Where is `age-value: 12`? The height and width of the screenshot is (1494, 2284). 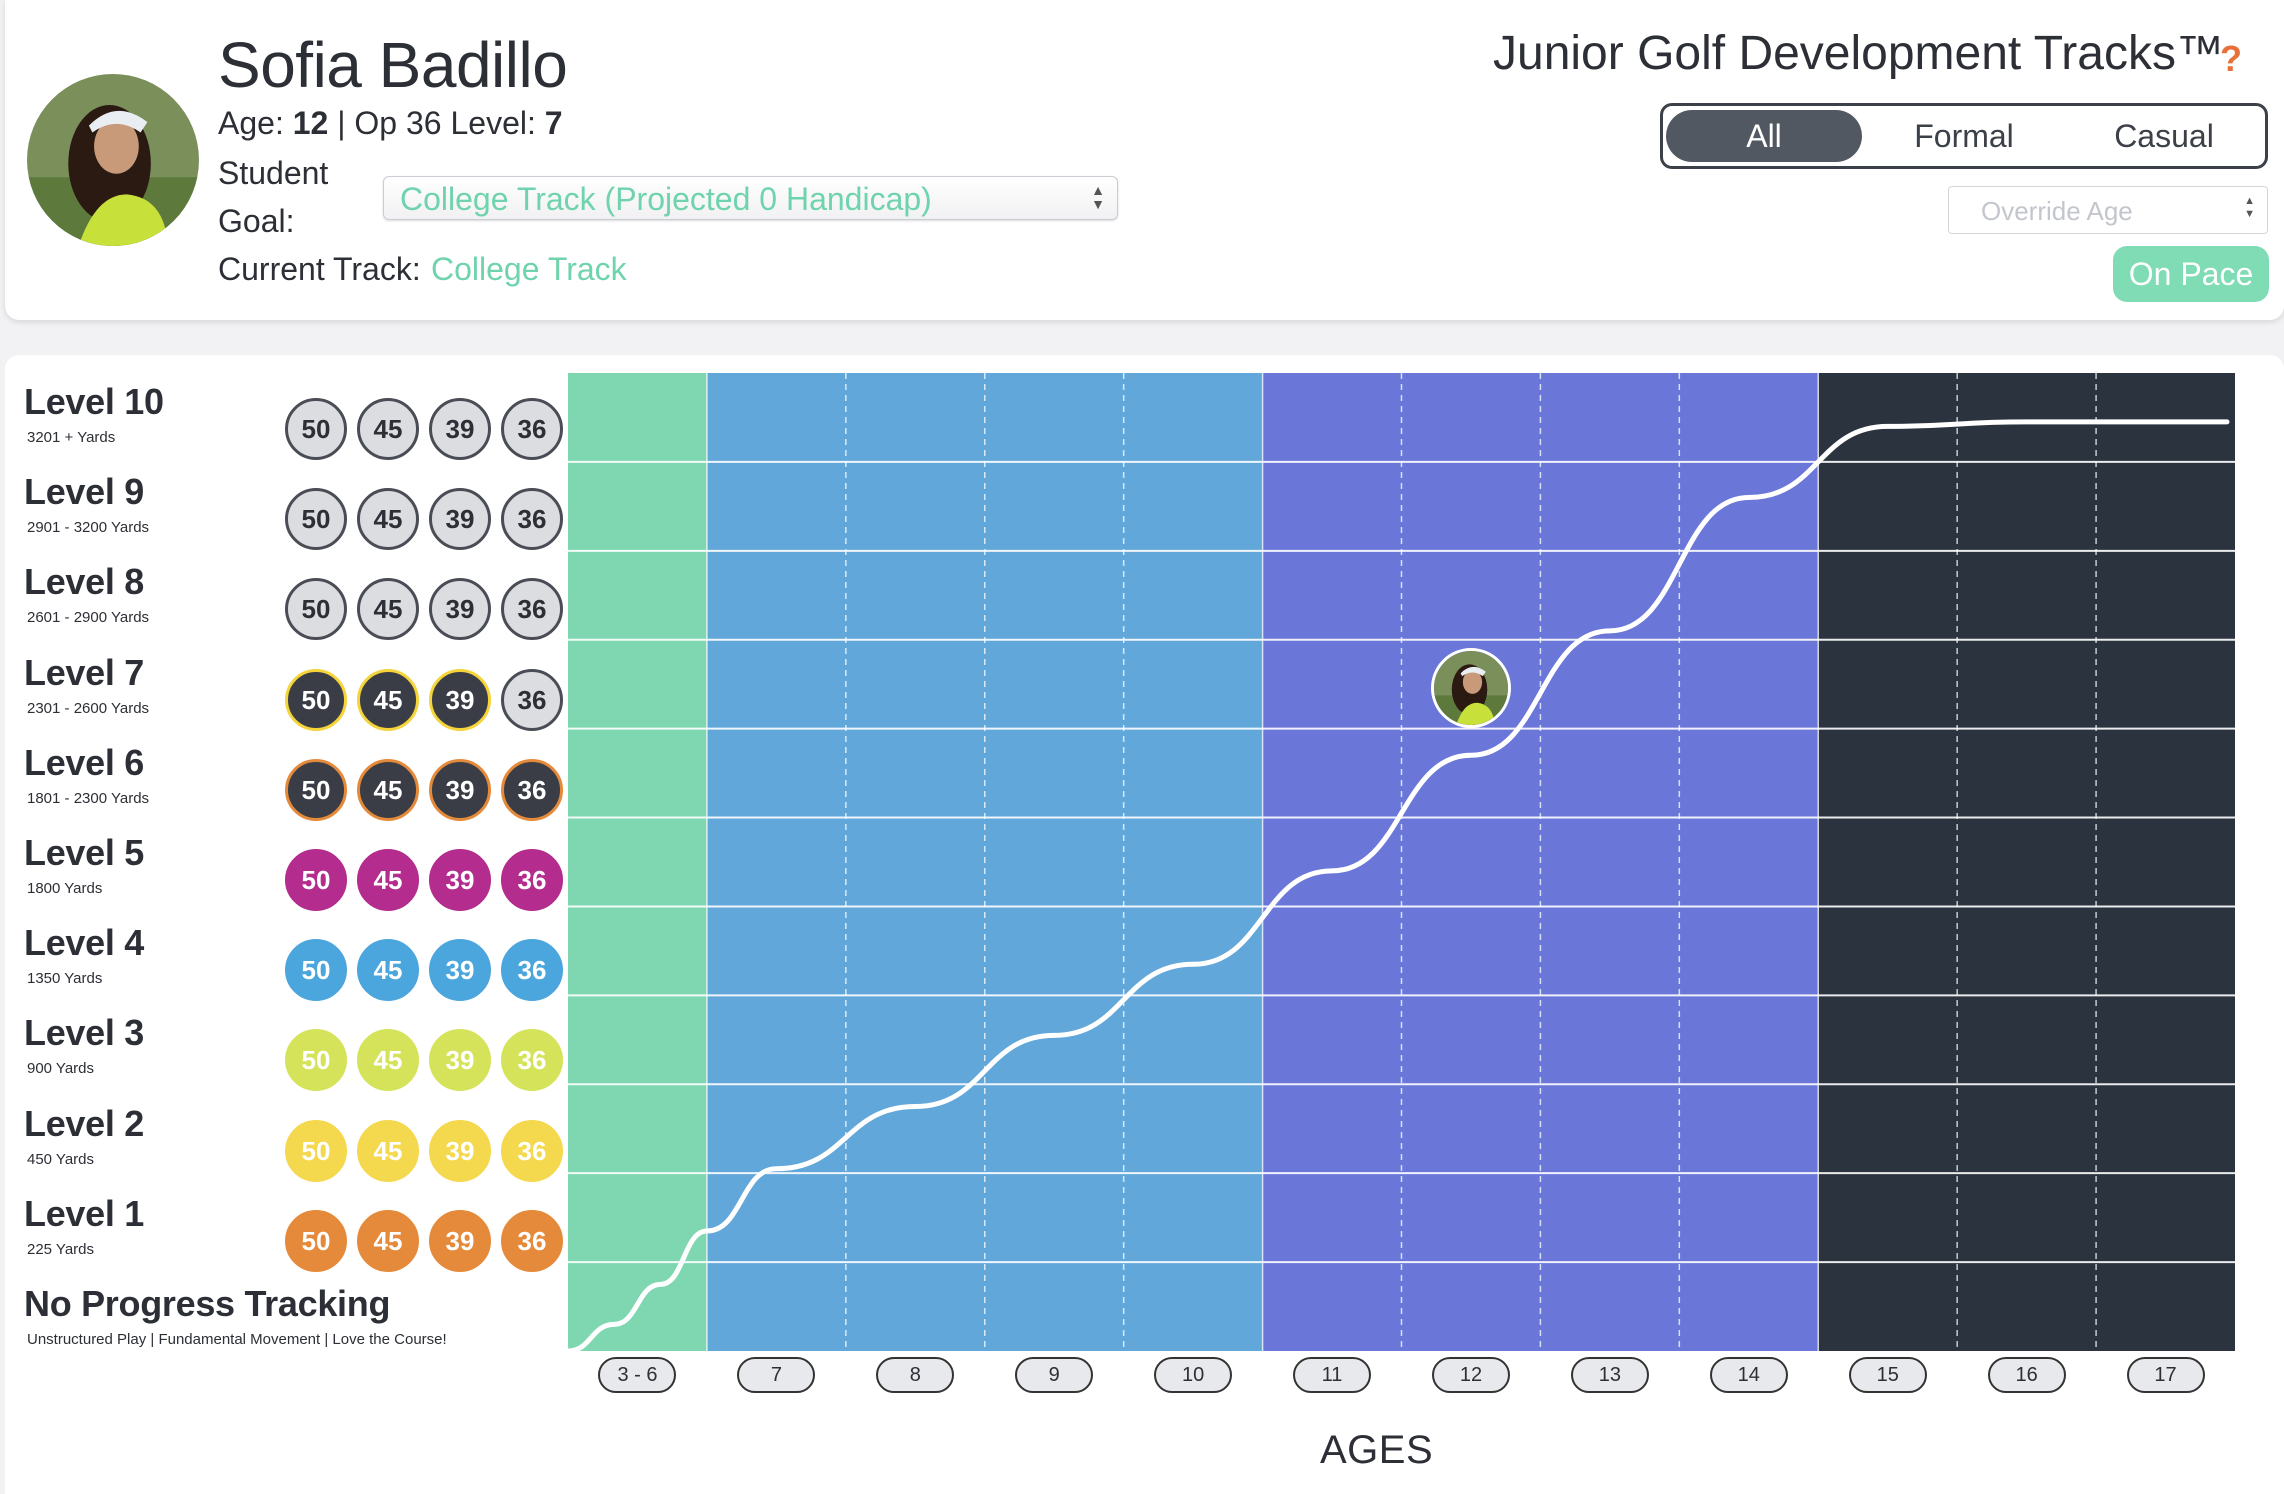
age-value: 12 is located at coordinates (310, 123).